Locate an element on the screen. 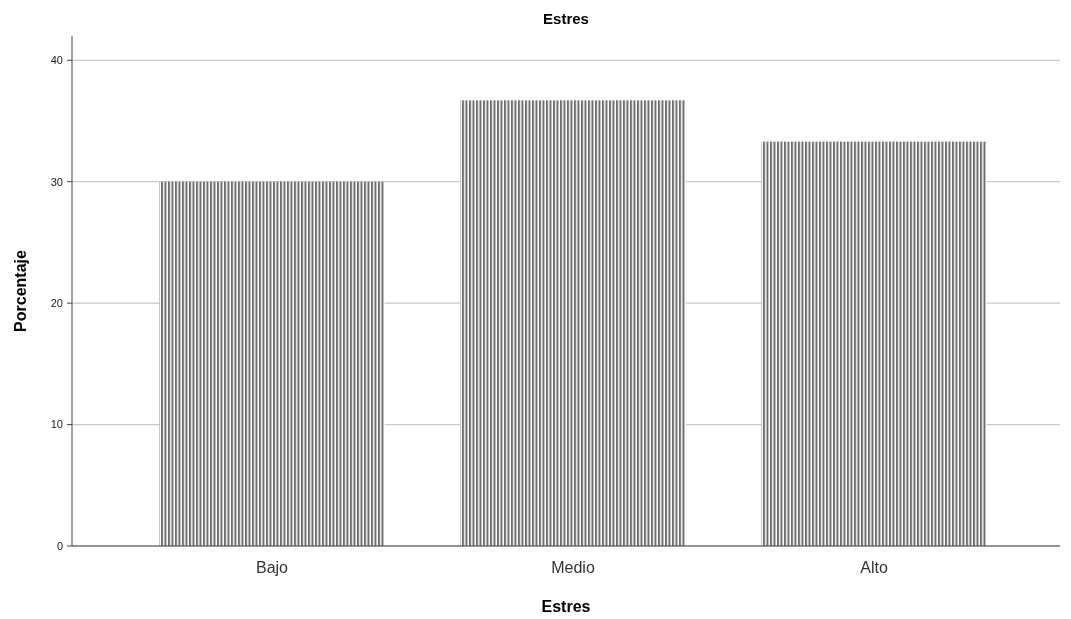  y-tick-label: 10 is located at coordinates (56, 424).